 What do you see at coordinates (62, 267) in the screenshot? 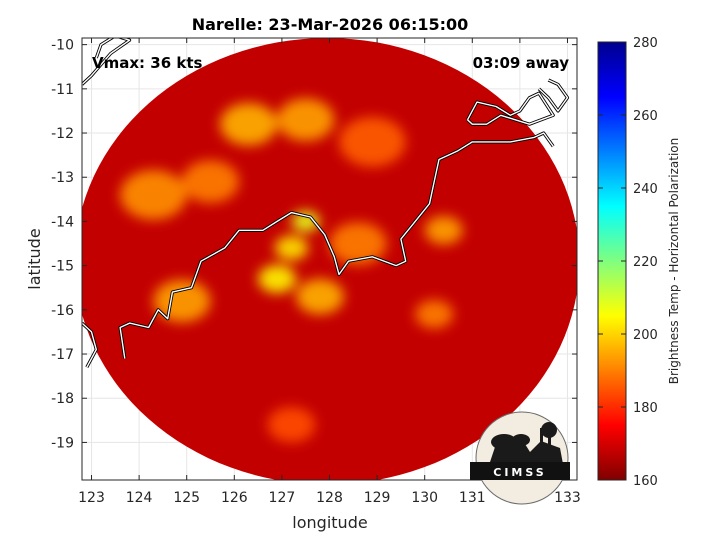
I see `y-tick-label: -15` at bounding box center [62, 267].